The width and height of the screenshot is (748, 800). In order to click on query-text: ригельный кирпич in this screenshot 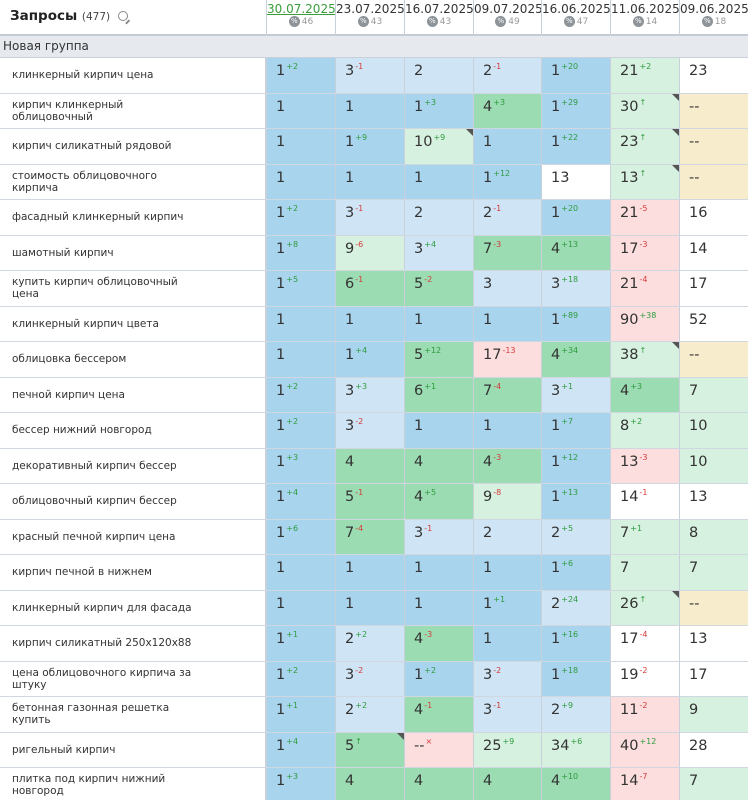, I will do `click(133, 749)`.